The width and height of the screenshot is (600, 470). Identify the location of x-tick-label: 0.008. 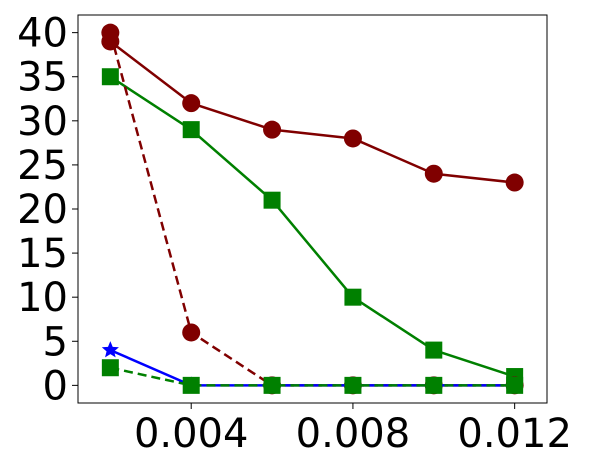
(353, 434).